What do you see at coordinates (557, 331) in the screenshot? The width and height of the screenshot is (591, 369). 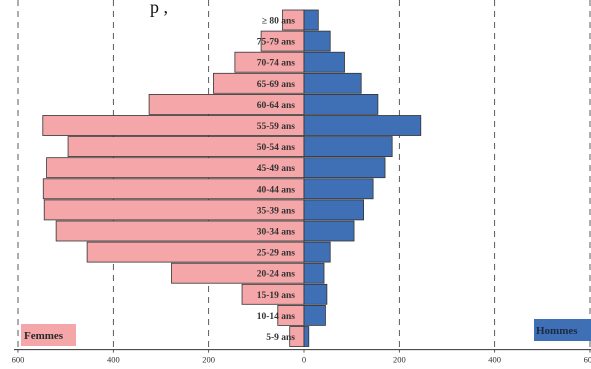 I see `legend-hommes-label: Hommes` at bounding box center [557, 331].